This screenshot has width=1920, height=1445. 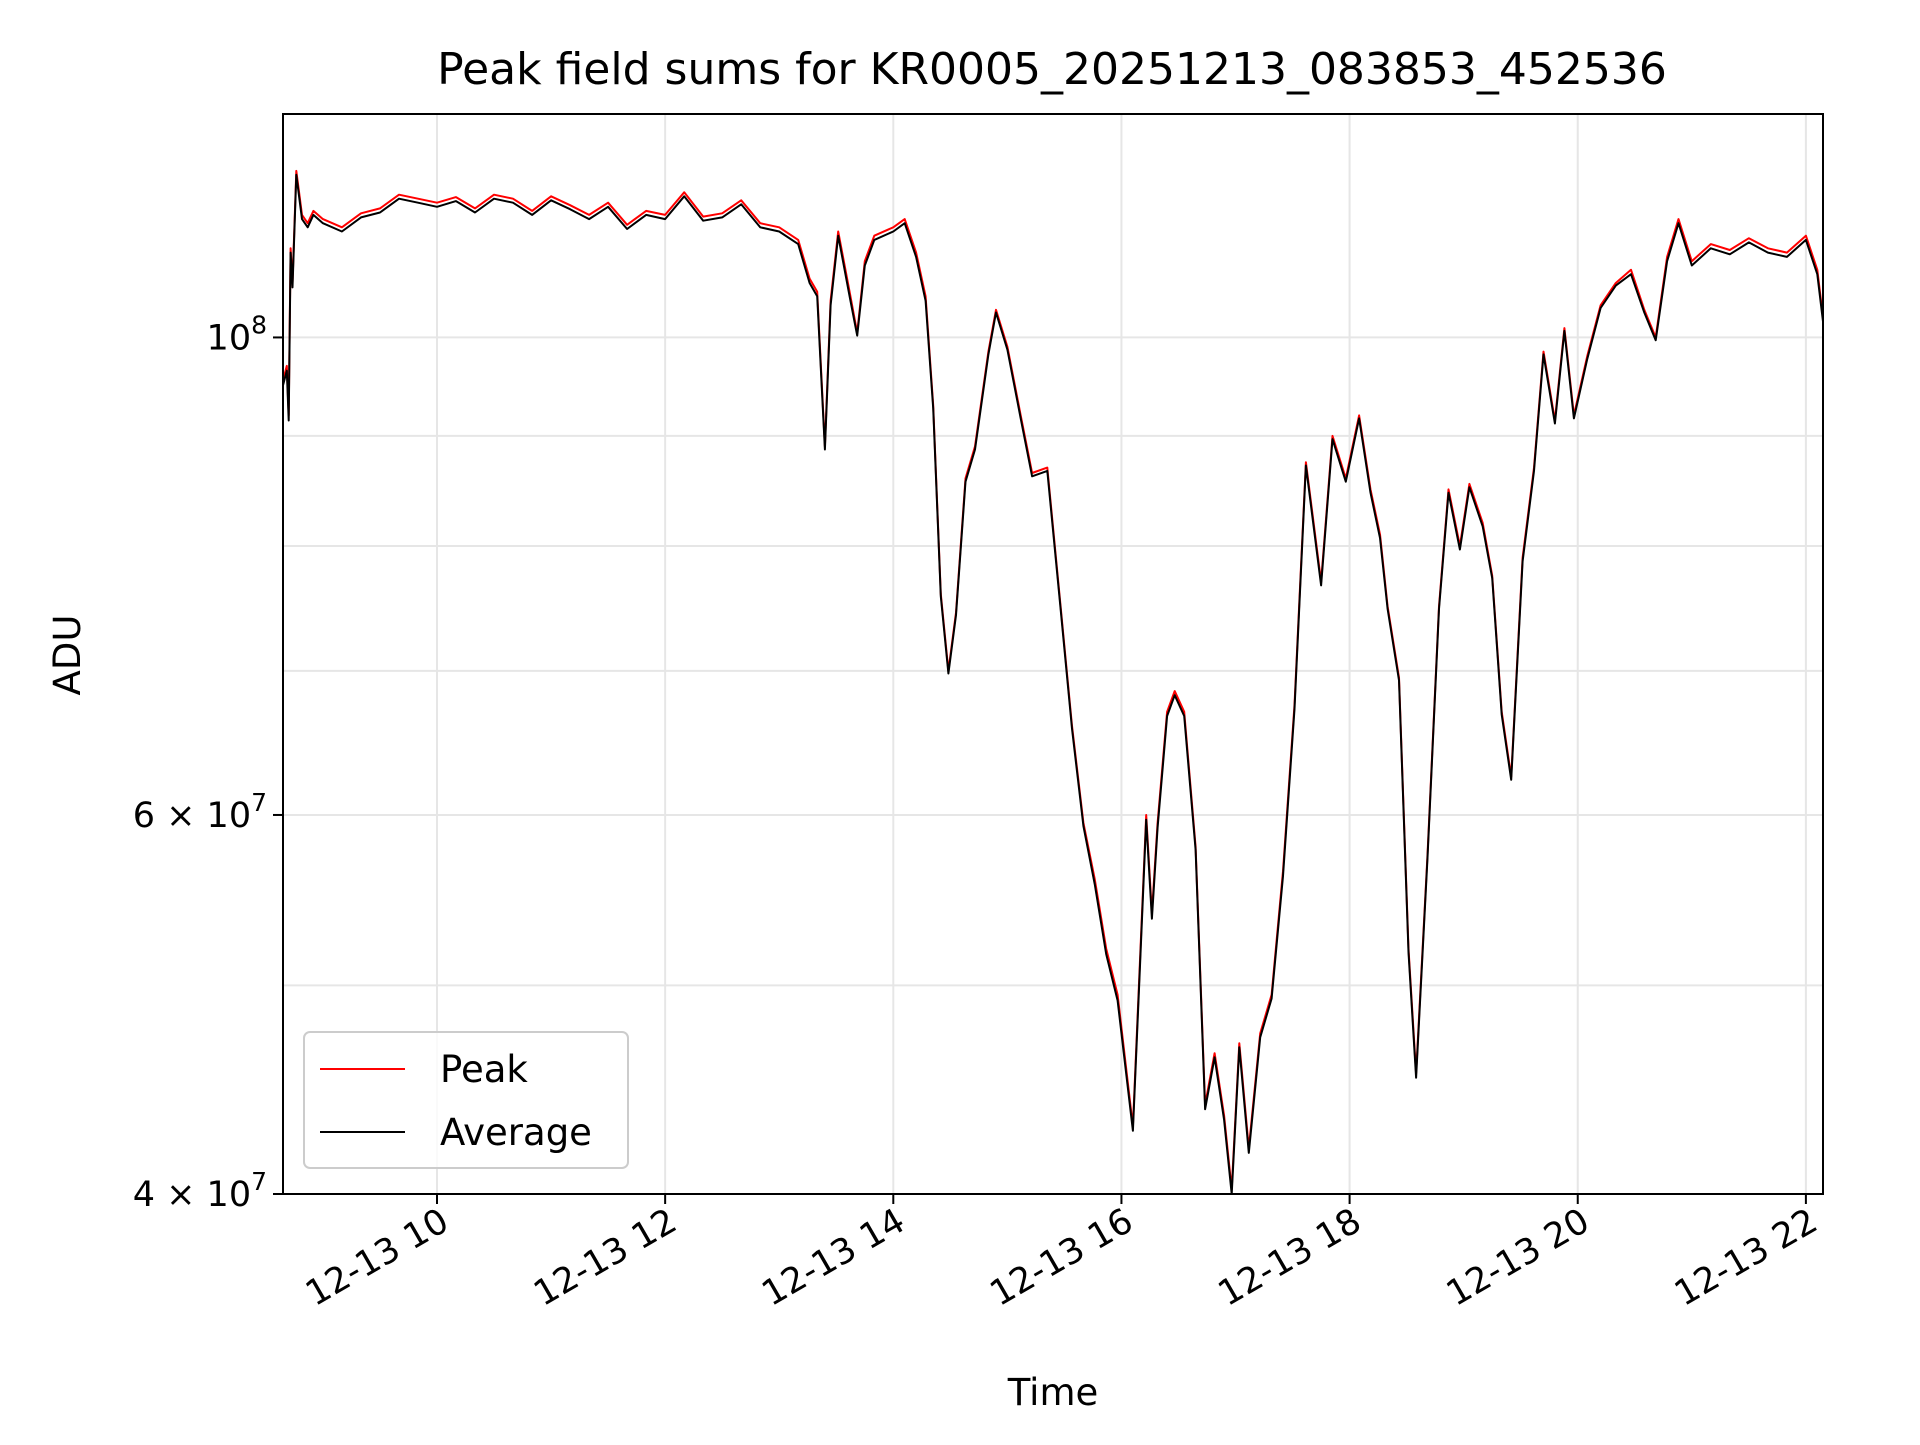 What do you see at coordinates (200, 1191) in the screenshot?
I see `y-tick-label: 4 × 107` at bounding box center [200, 1191].